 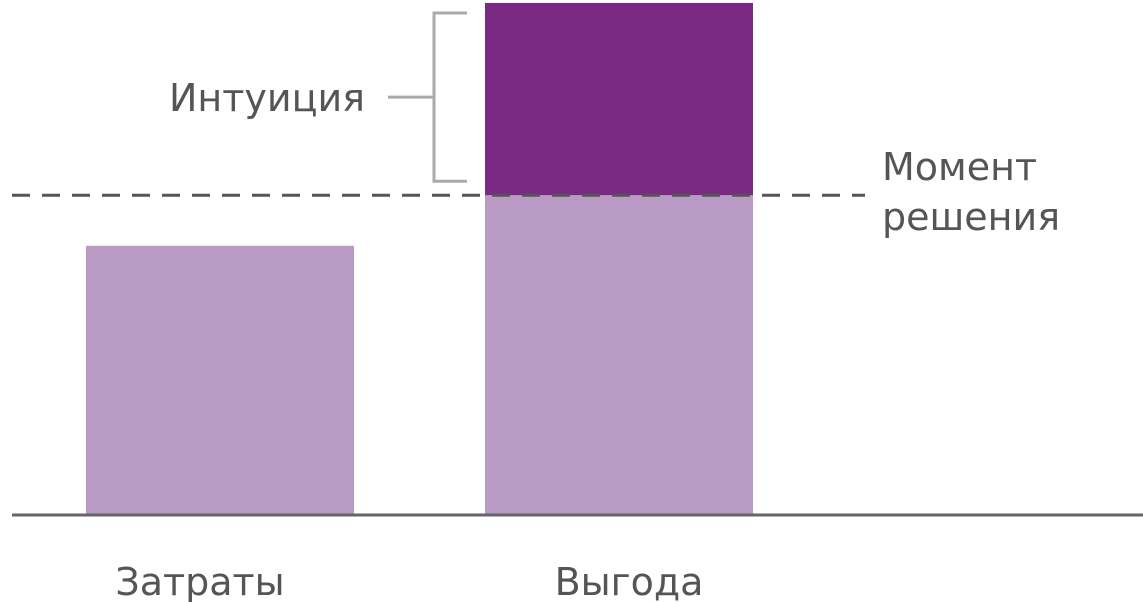 I want to click on decision-moment-label-line-1: Момент, so click(x=959, y=167).